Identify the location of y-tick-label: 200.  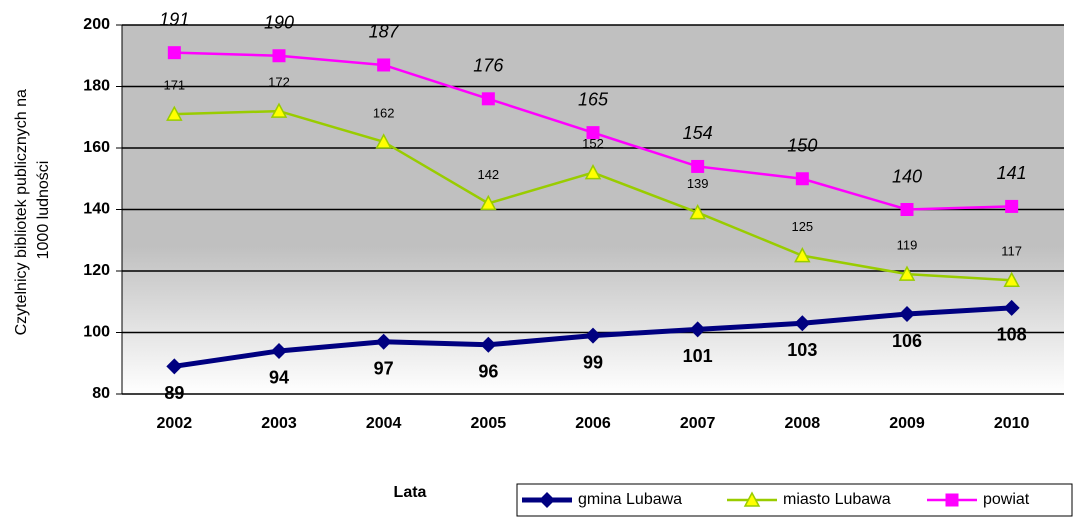
(96, 24).